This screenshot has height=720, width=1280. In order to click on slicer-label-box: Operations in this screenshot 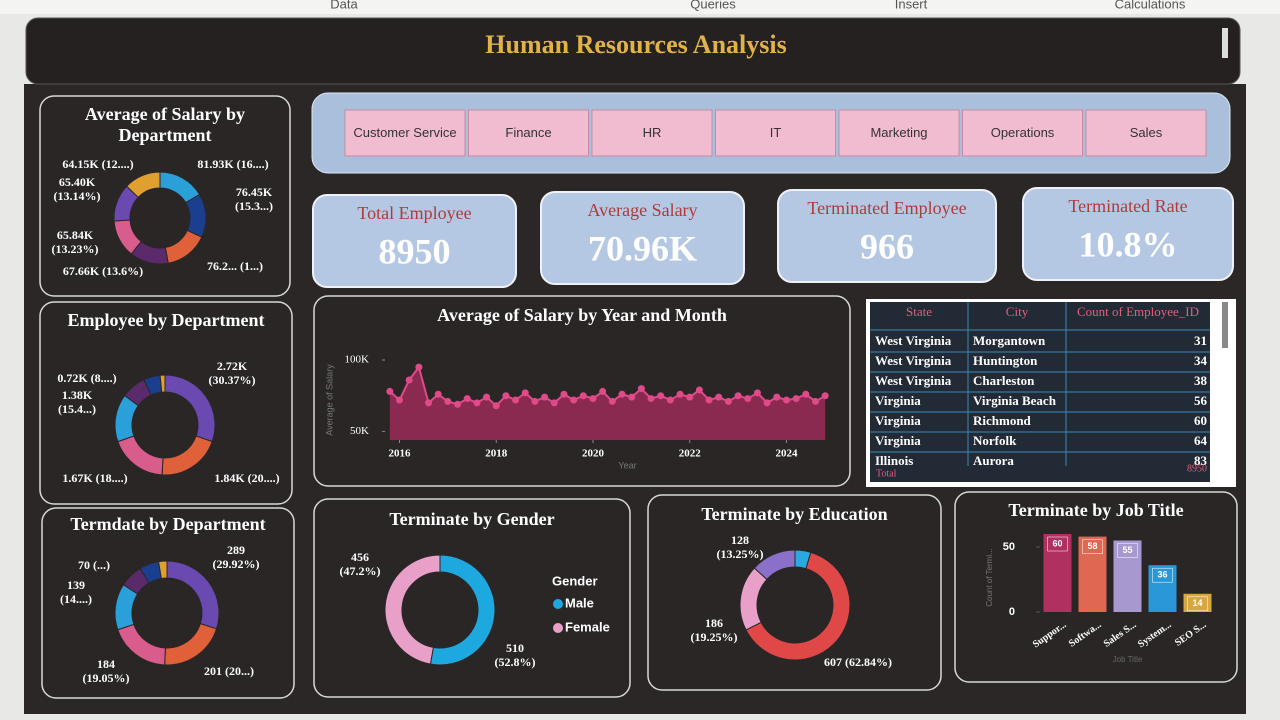, I will do `click(1022, 132)`.